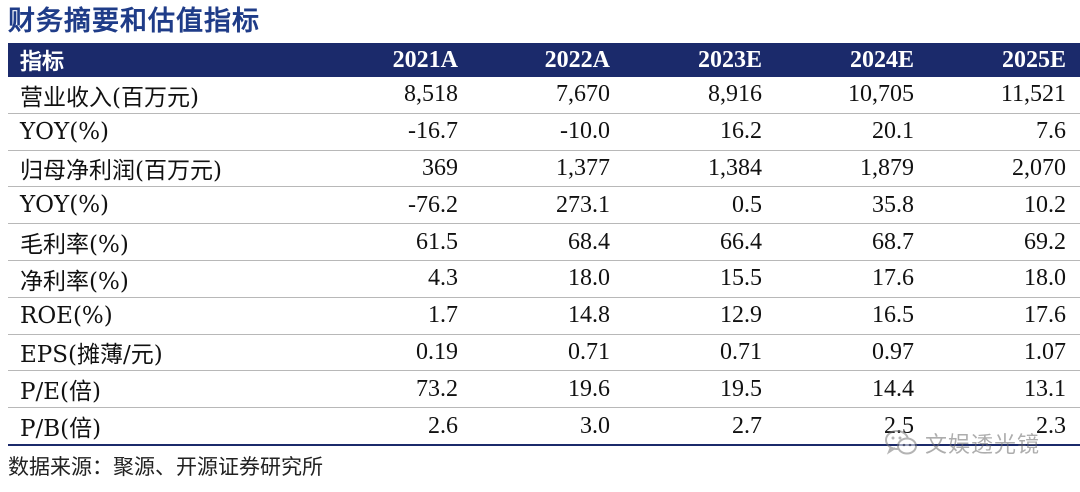 The image size is (1080, 492). I want to click on table-cell: 19.5, so click(700, 389).